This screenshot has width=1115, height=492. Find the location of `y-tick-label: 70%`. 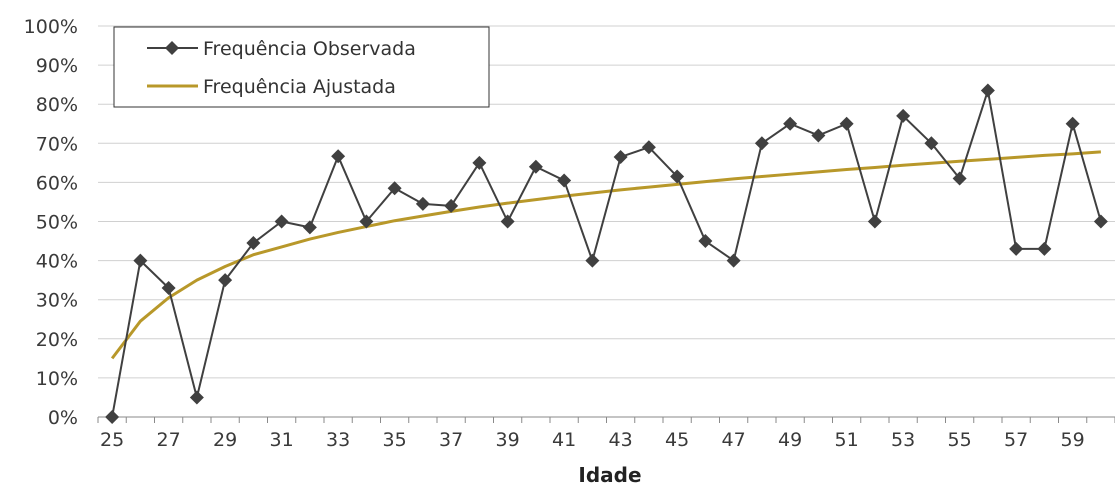

y-tick-label: 70% is located at coordinates (57, 144).